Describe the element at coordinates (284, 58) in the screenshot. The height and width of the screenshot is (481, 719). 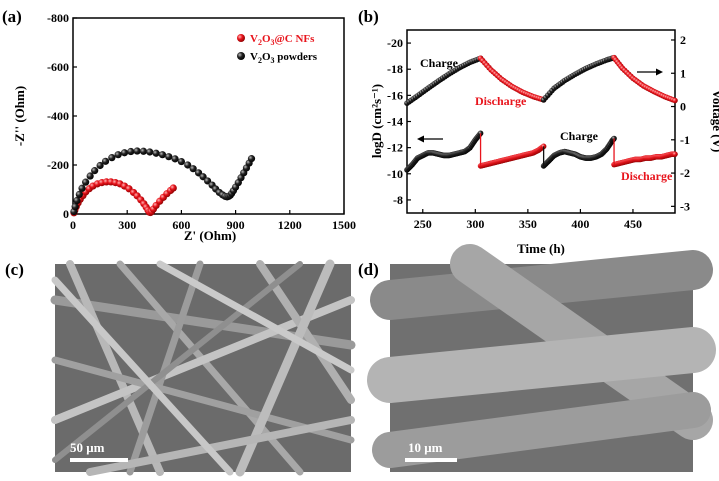
I see `legend-label-powders: V2O3 powders` at that location.